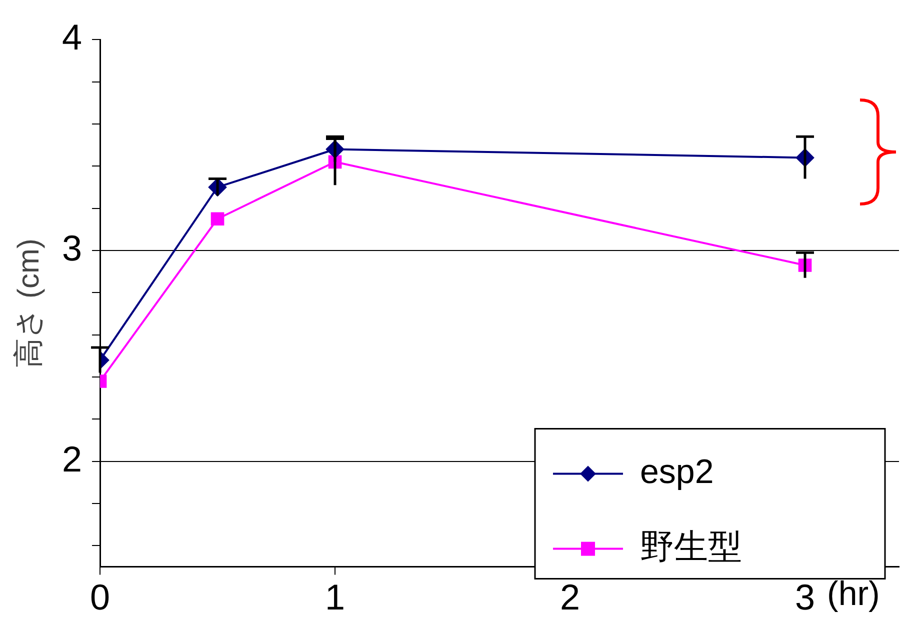 The height and width of the screenshot is (632, 919). Describe the element at coordinates (72, 37) in the screenshot. I see `y-tick-label: 4` at that location.